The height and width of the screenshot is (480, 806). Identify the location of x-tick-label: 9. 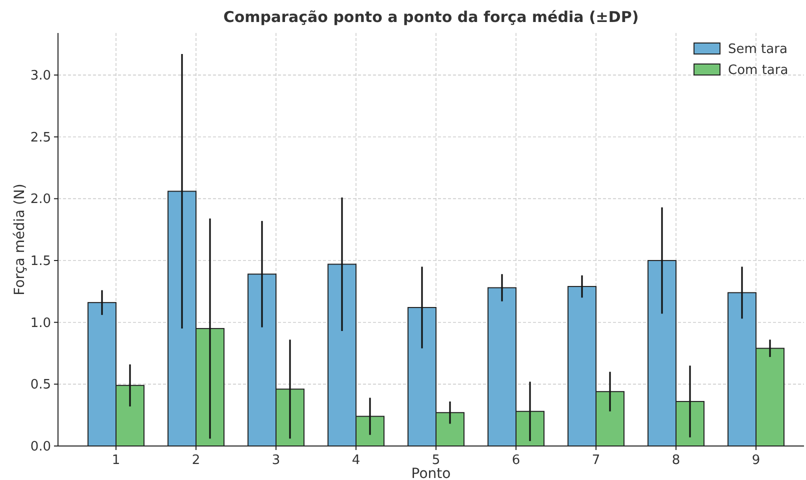
(756, 460).